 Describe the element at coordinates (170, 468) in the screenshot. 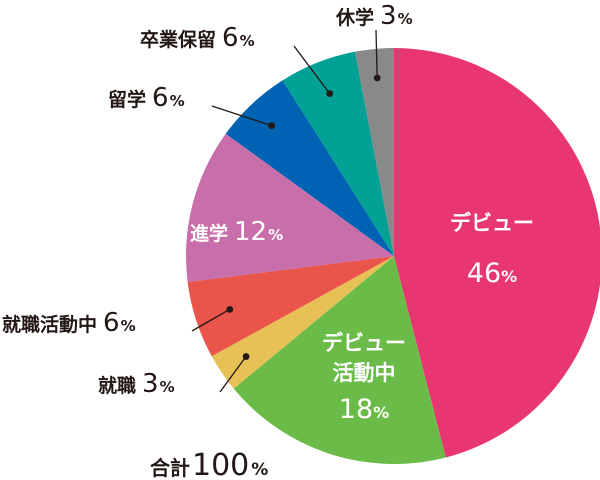

I see `total-text: 合計` at that location.